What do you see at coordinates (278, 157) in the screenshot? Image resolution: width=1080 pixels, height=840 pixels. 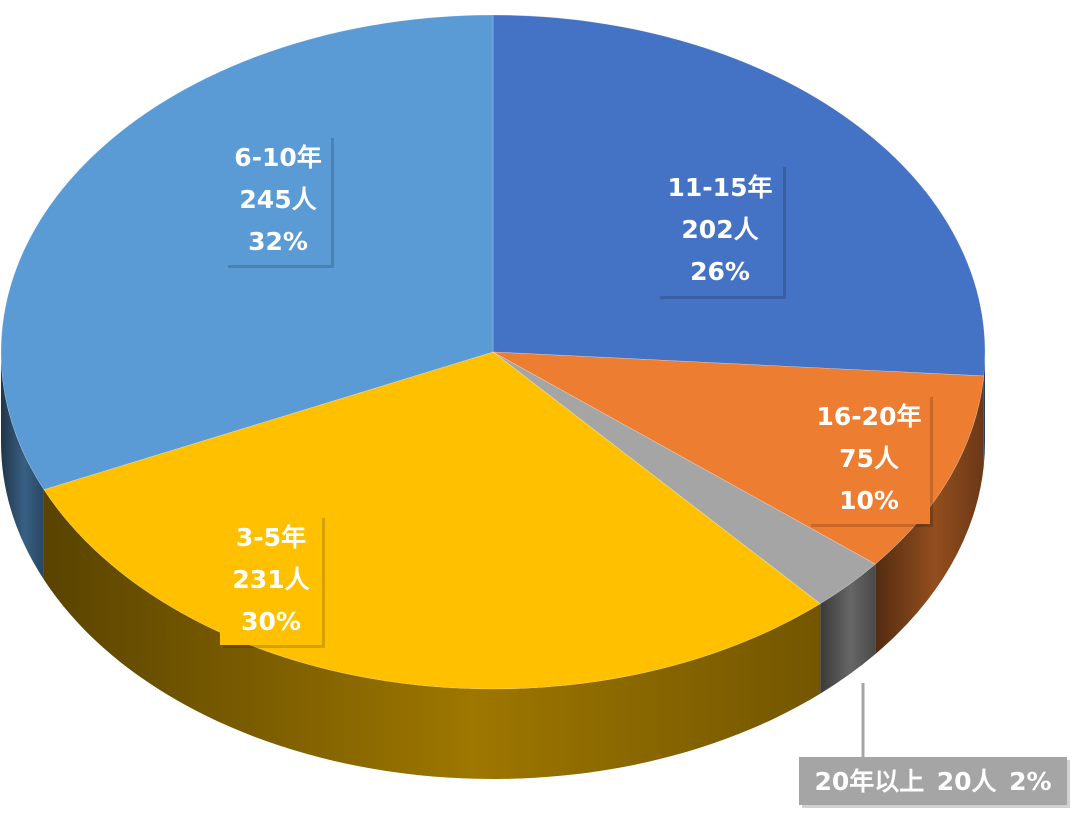 I see `label-category: 6-10年` at bounding box center [278, 157].